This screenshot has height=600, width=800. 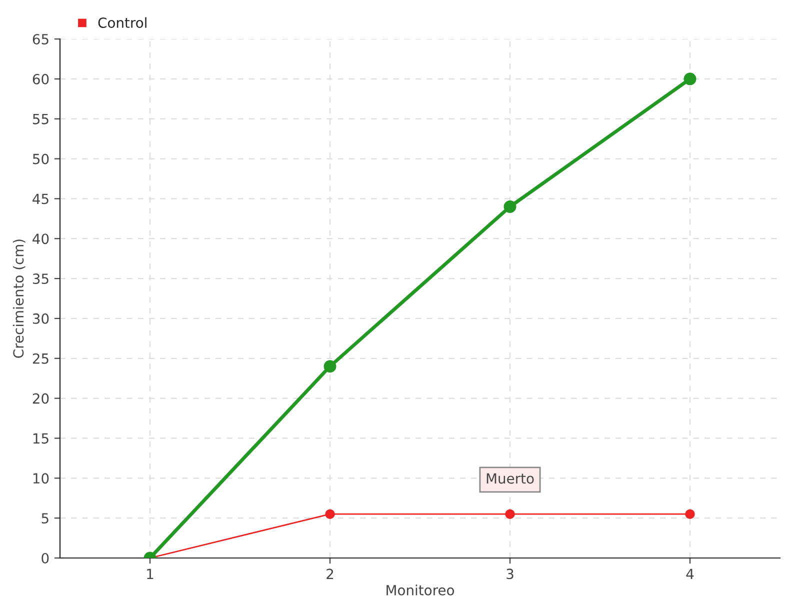 I want to click on y-tick-label: 35, so click(x=40, y=279).